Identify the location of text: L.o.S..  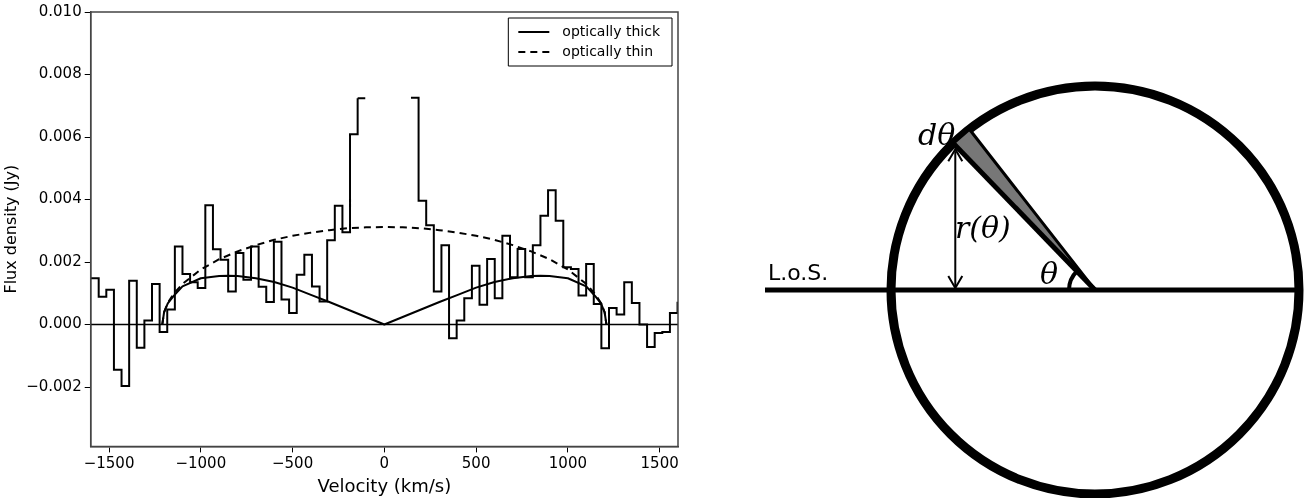
(798, 272).